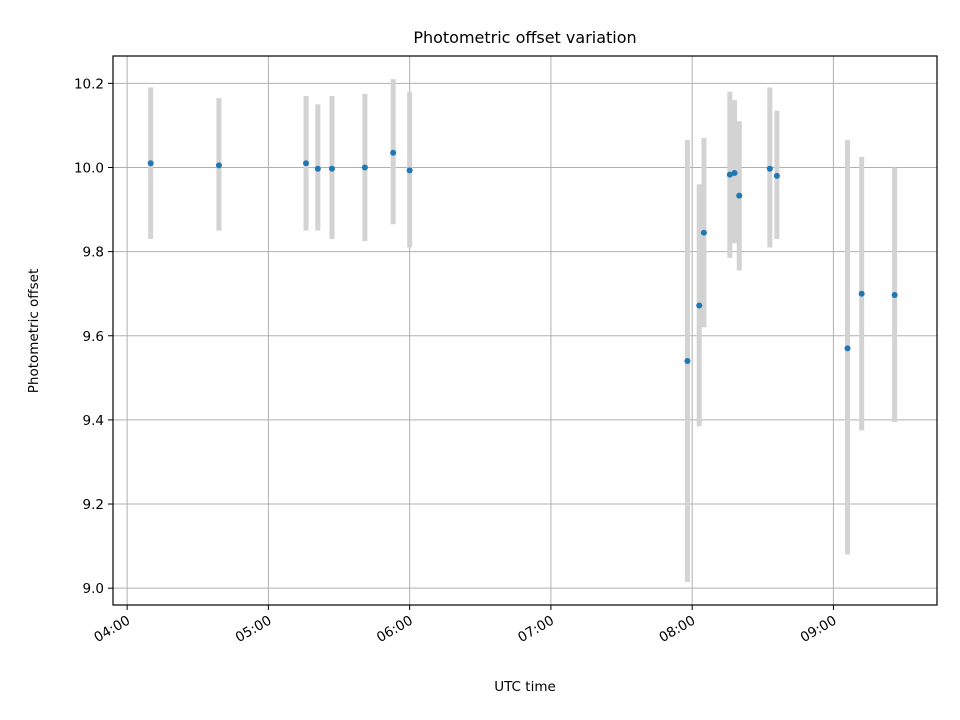 The width and height of the screenshot is (960, 720). Describe the element at coordinates (93, 253) in the screenshot. I see `y-tick-label: 9.8` at that location.